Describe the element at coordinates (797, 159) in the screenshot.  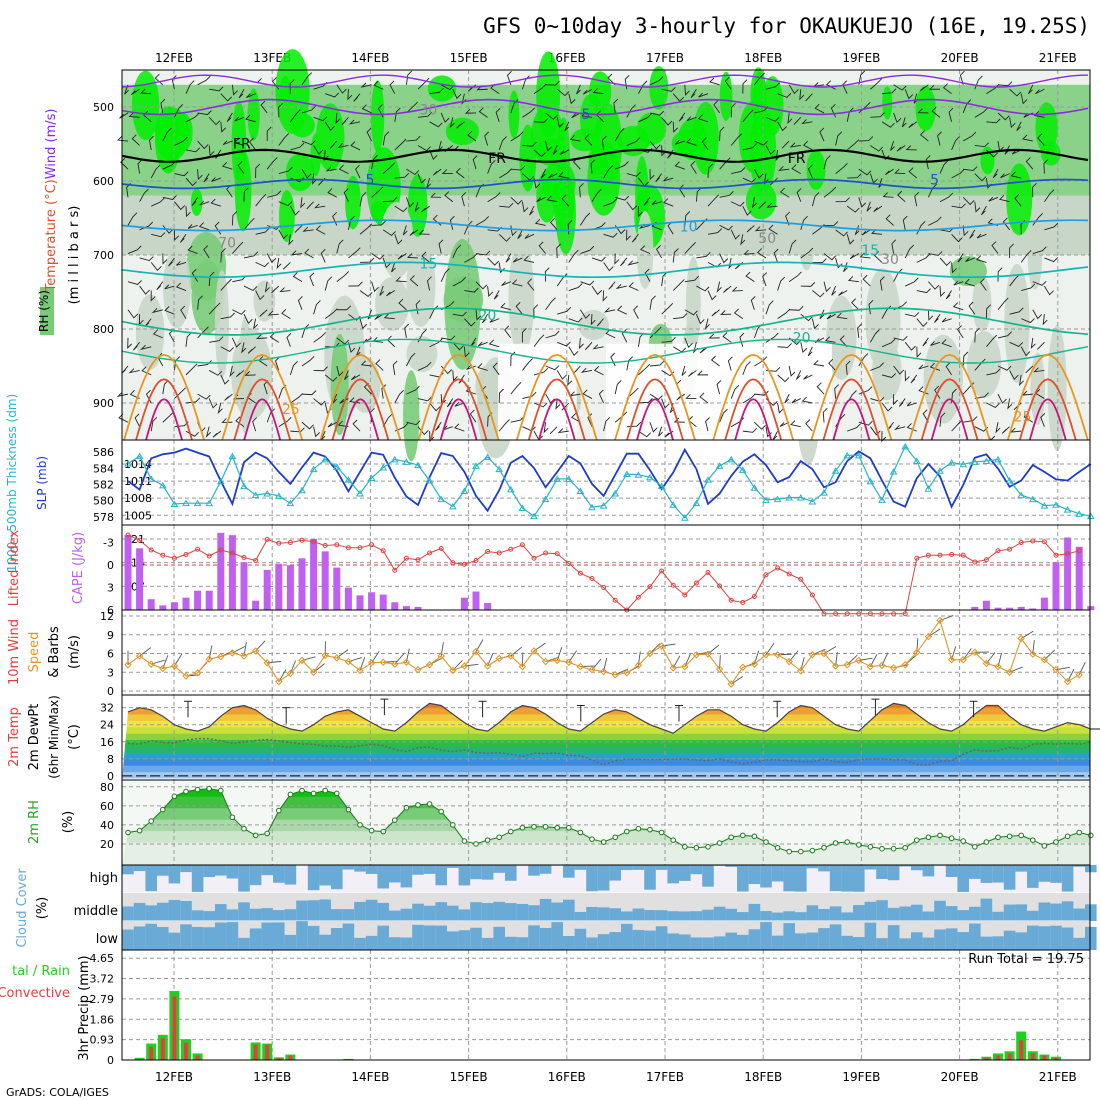
I see `contour-label: FR` at that location.